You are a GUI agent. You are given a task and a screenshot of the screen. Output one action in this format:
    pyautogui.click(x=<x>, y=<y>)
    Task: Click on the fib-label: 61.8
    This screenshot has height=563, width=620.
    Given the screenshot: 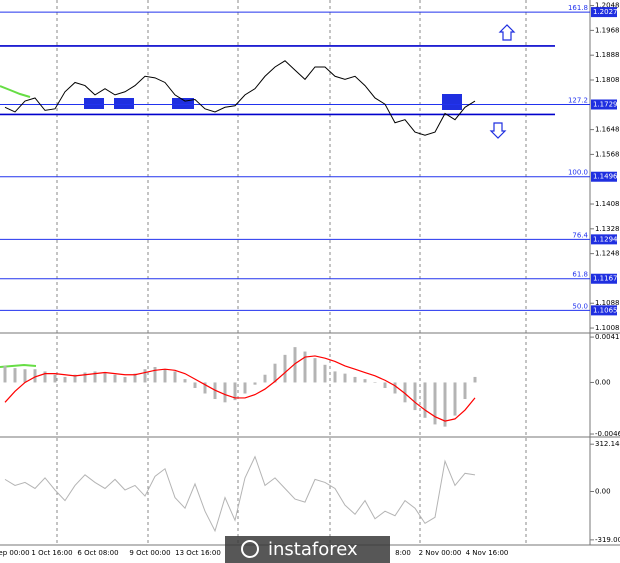 What is the action you would take?
    pyautogui.click(x=580, y=275)
    